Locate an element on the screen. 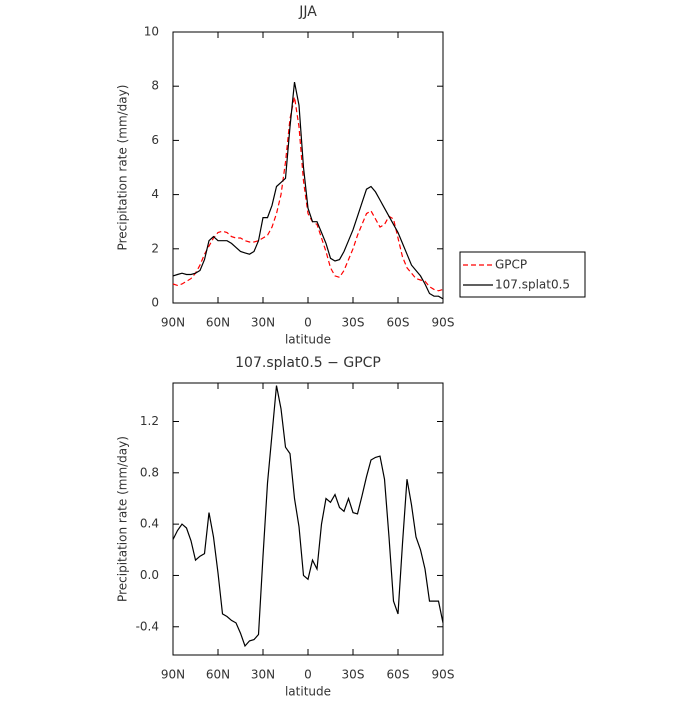 This screenshot has width=700, height=704. y-tick-label: 4 is located at coordinates (155, 194).